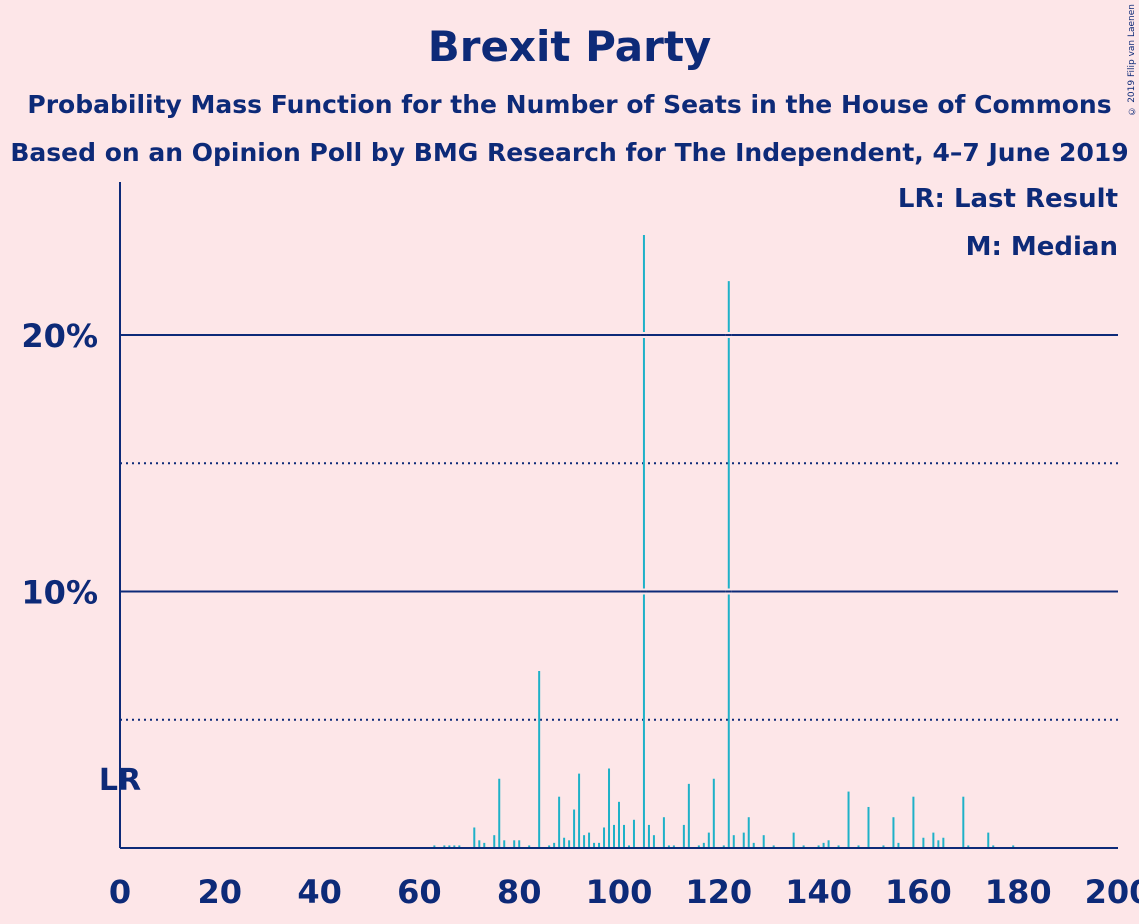  What do you see at coordinates (569, 46) in the screenshot?
I see `chart-title: Brexit Party` at bounding box center [569, 46].